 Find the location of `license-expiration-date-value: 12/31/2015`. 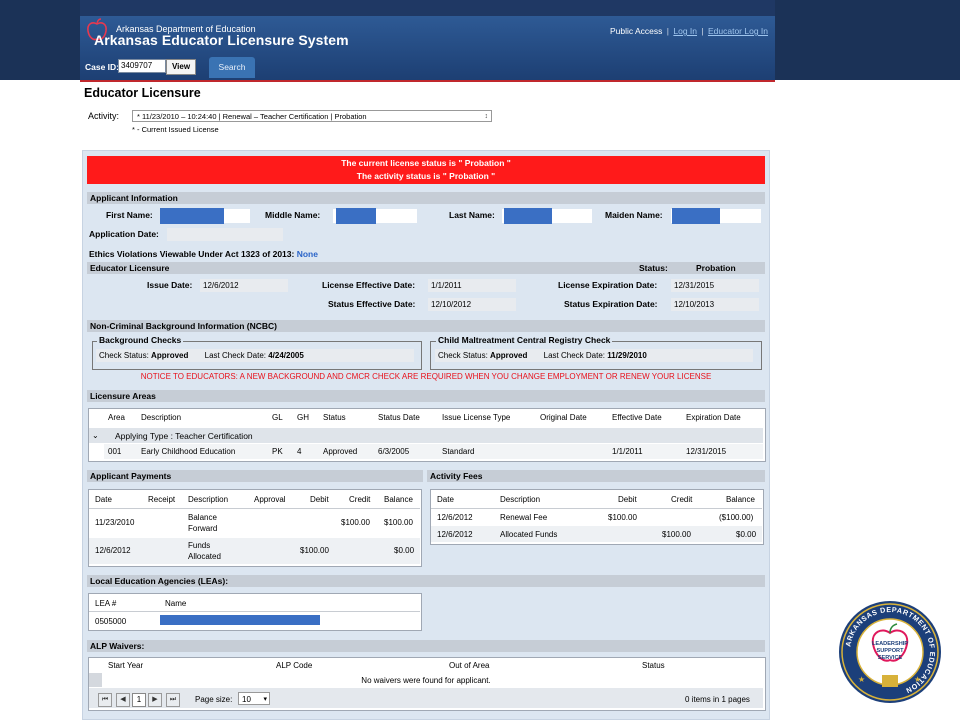

license-expiration-date-value: 12/31/2015 is located at coordinates (715, 285).